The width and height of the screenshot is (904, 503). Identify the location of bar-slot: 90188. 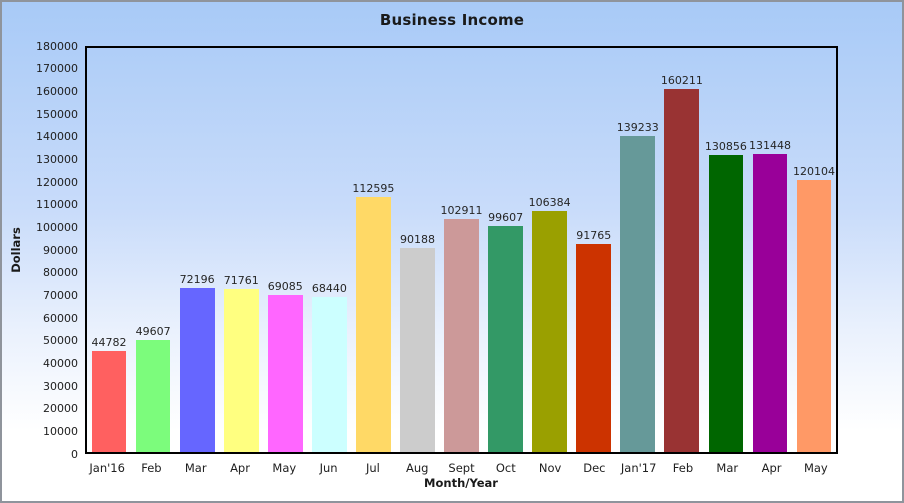
(417, 250).